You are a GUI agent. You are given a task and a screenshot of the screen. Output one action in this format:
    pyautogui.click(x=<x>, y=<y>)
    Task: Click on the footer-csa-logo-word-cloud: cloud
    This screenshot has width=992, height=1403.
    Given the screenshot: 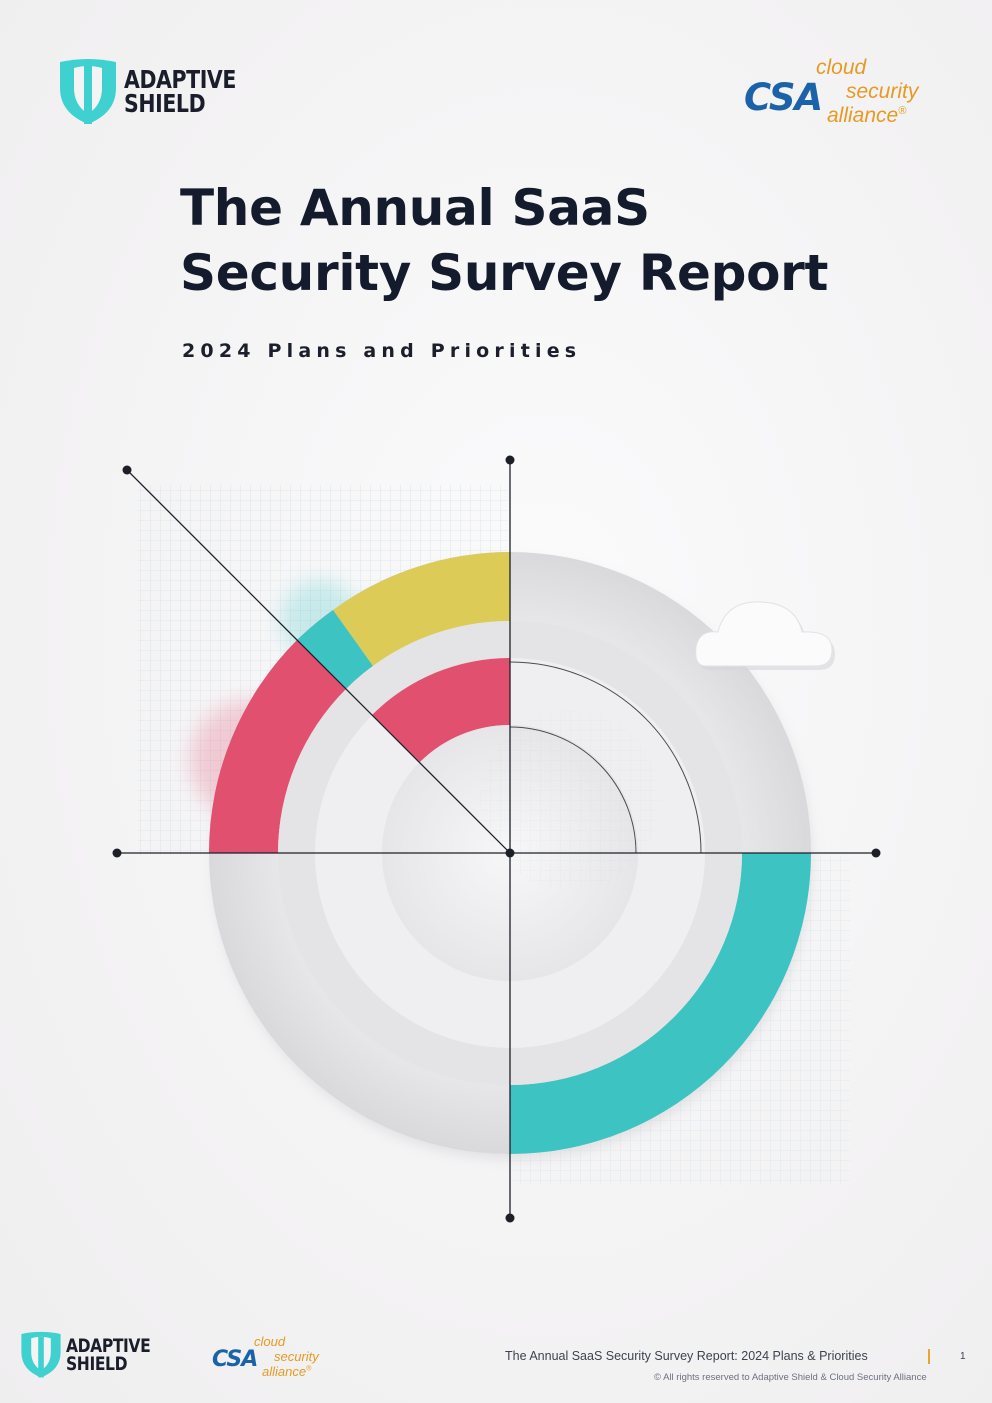 What is the action you would take?
    pyautogui.click(x=270, y=1341)
    